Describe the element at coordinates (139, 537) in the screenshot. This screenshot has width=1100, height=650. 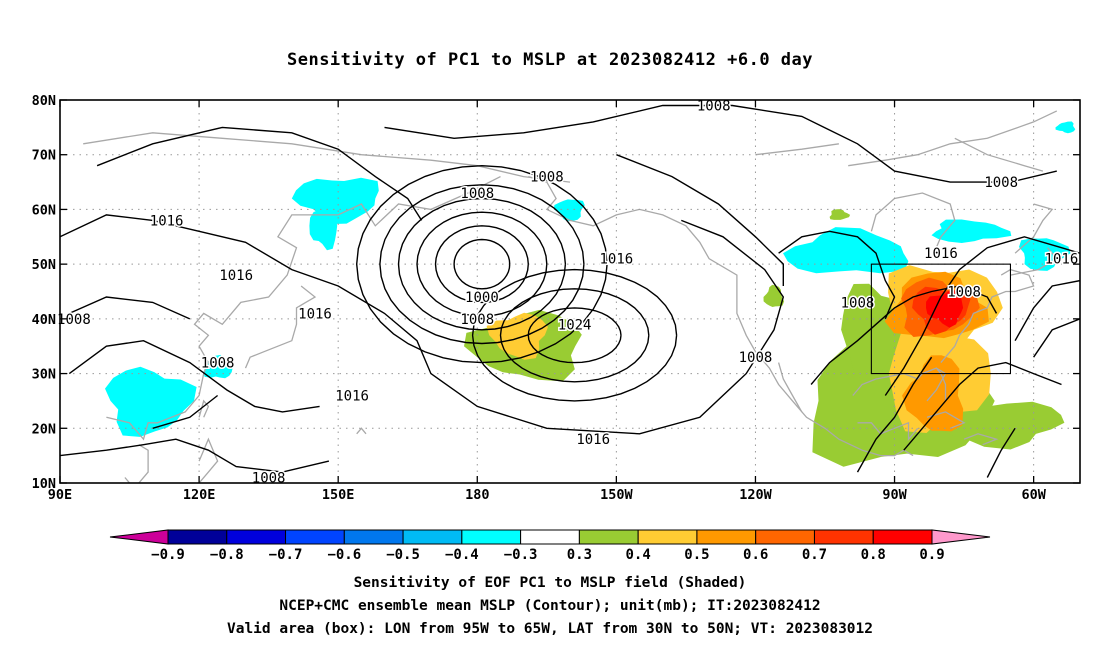
I see `colorbar-arrow-low` at that location.